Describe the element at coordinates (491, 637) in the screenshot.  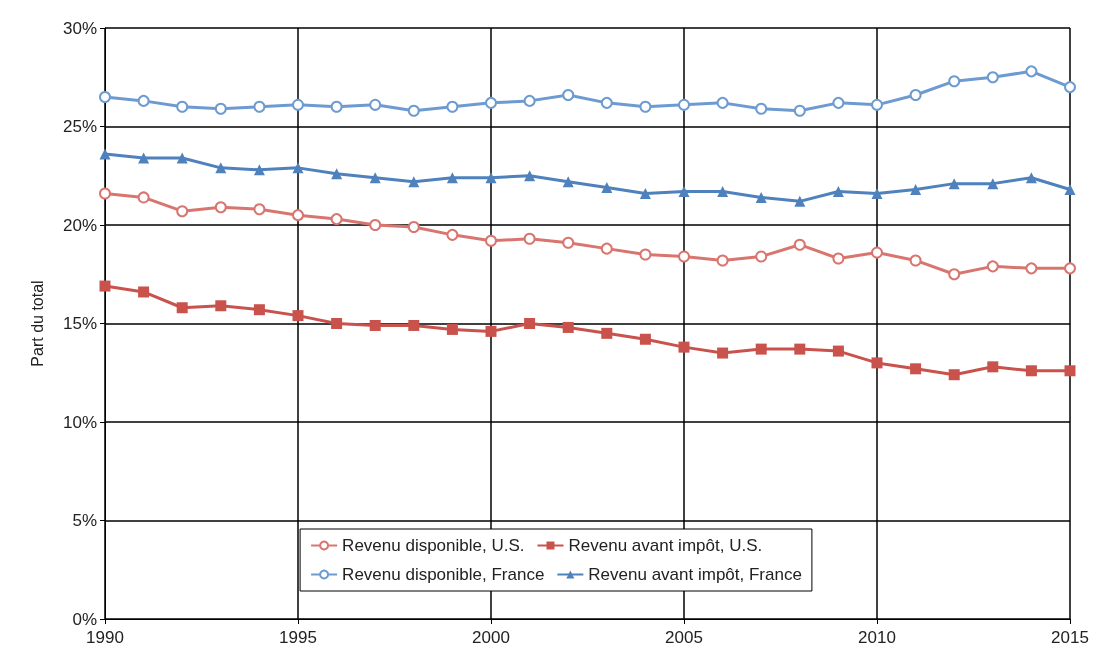
I see `x-tick-label: 2000` at that location.